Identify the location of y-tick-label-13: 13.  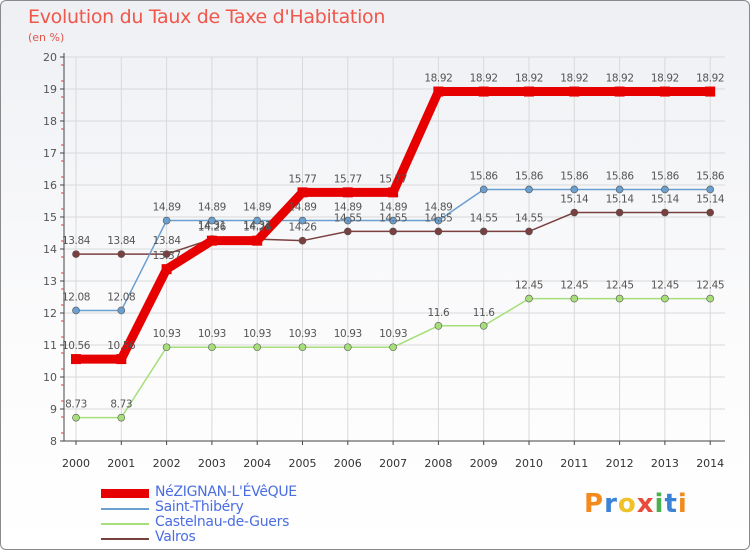
(50, 281).